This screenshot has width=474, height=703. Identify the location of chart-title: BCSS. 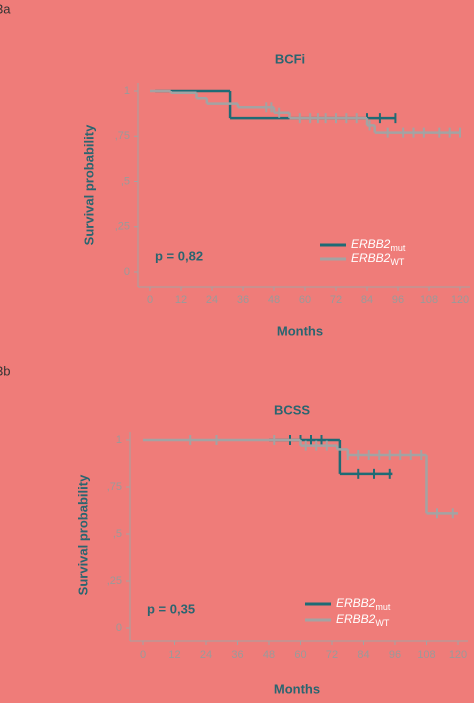
(292, 409).